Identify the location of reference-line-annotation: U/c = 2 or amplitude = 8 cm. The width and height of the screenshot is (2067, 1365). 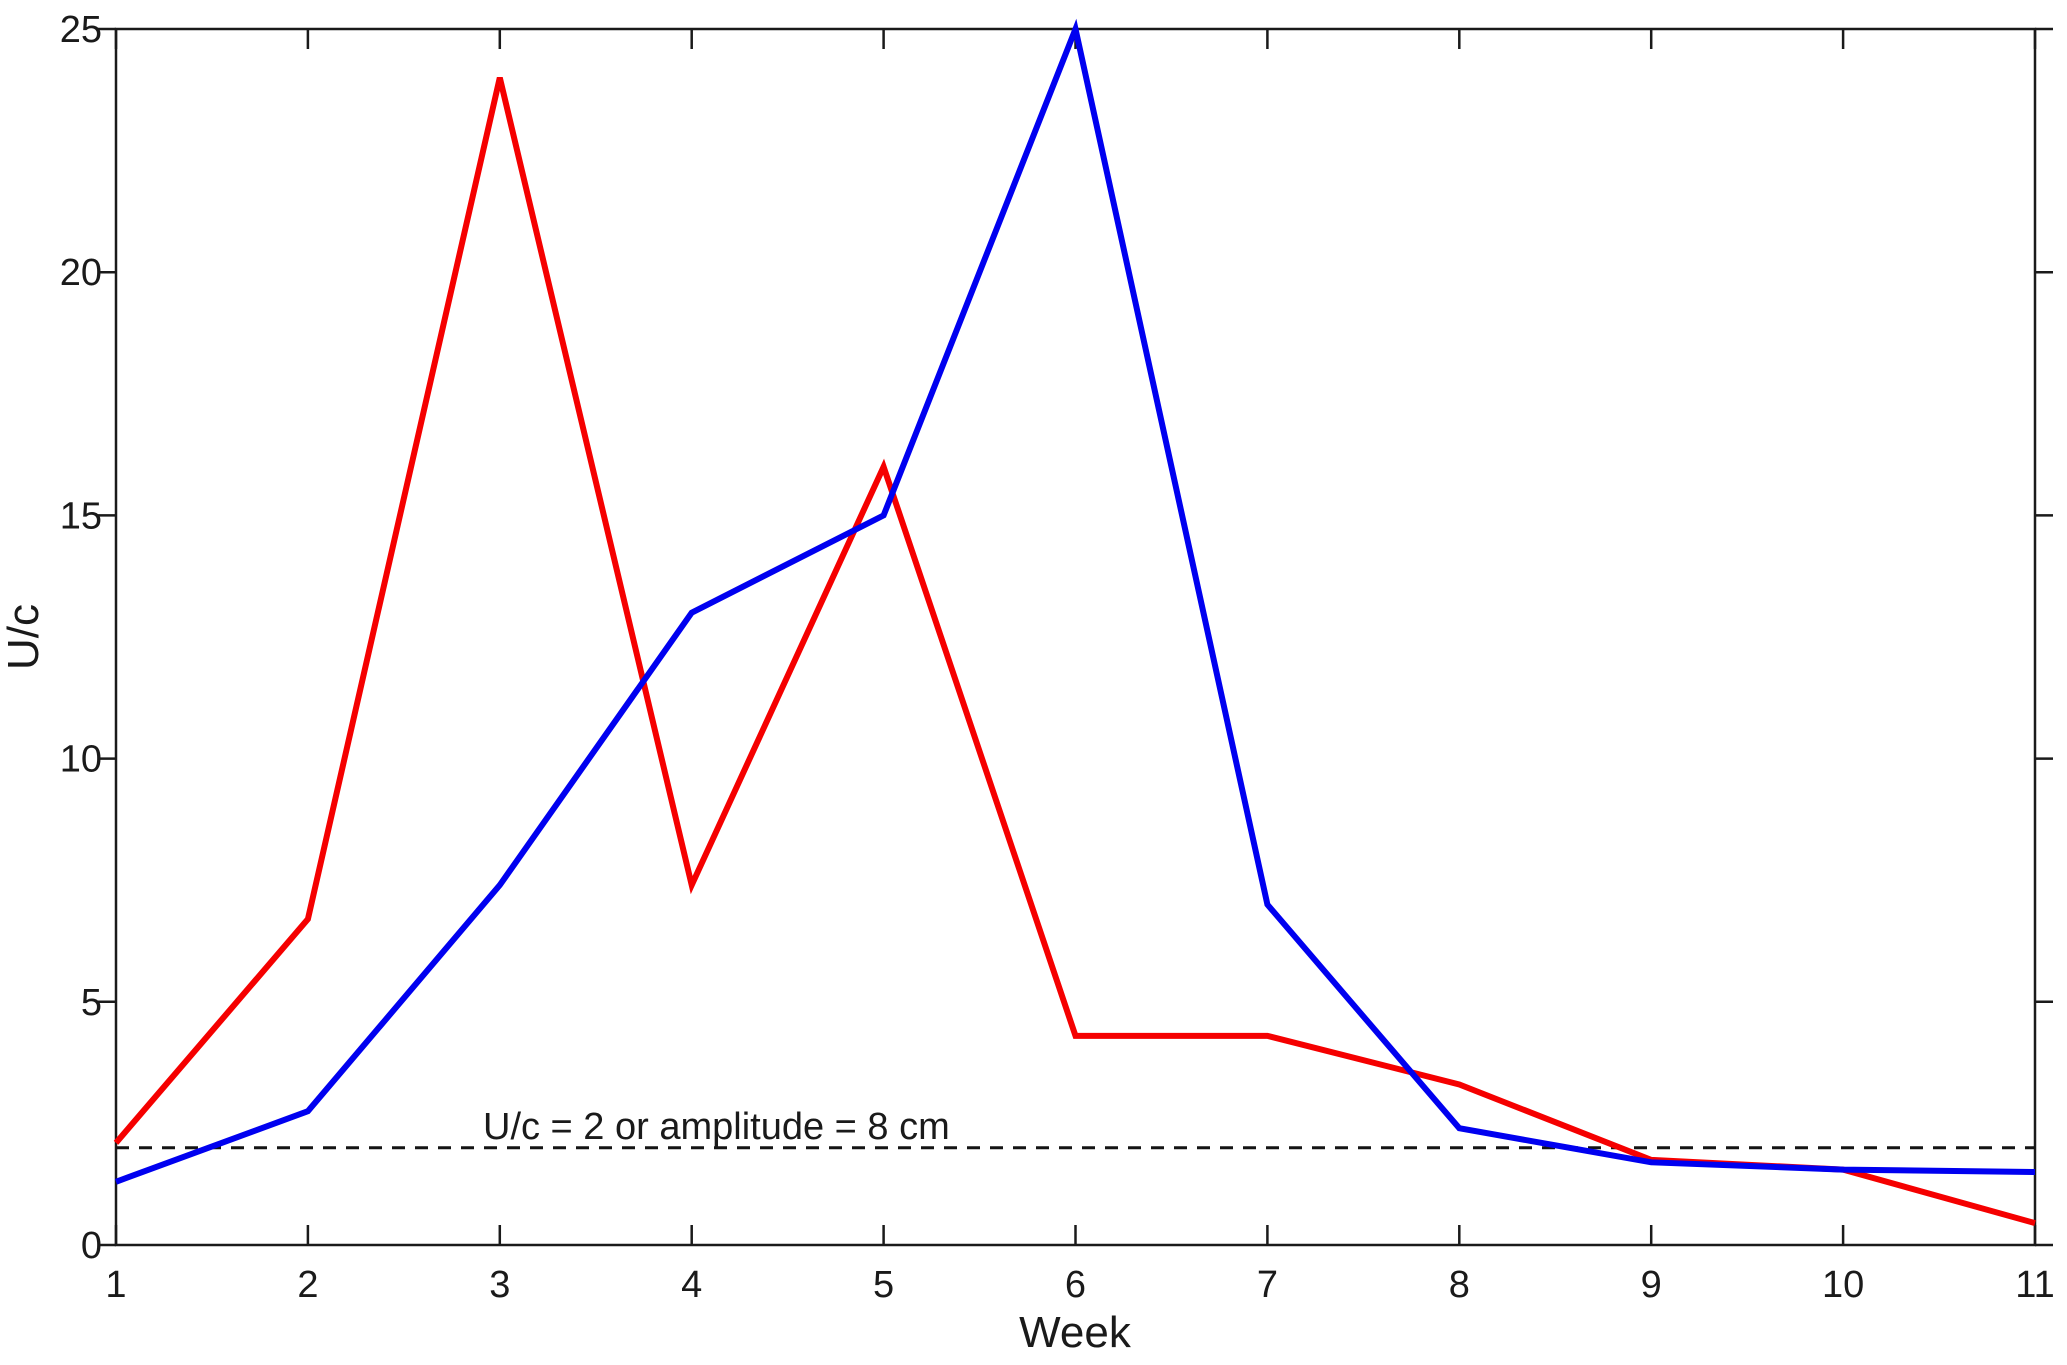
(716, 1127).